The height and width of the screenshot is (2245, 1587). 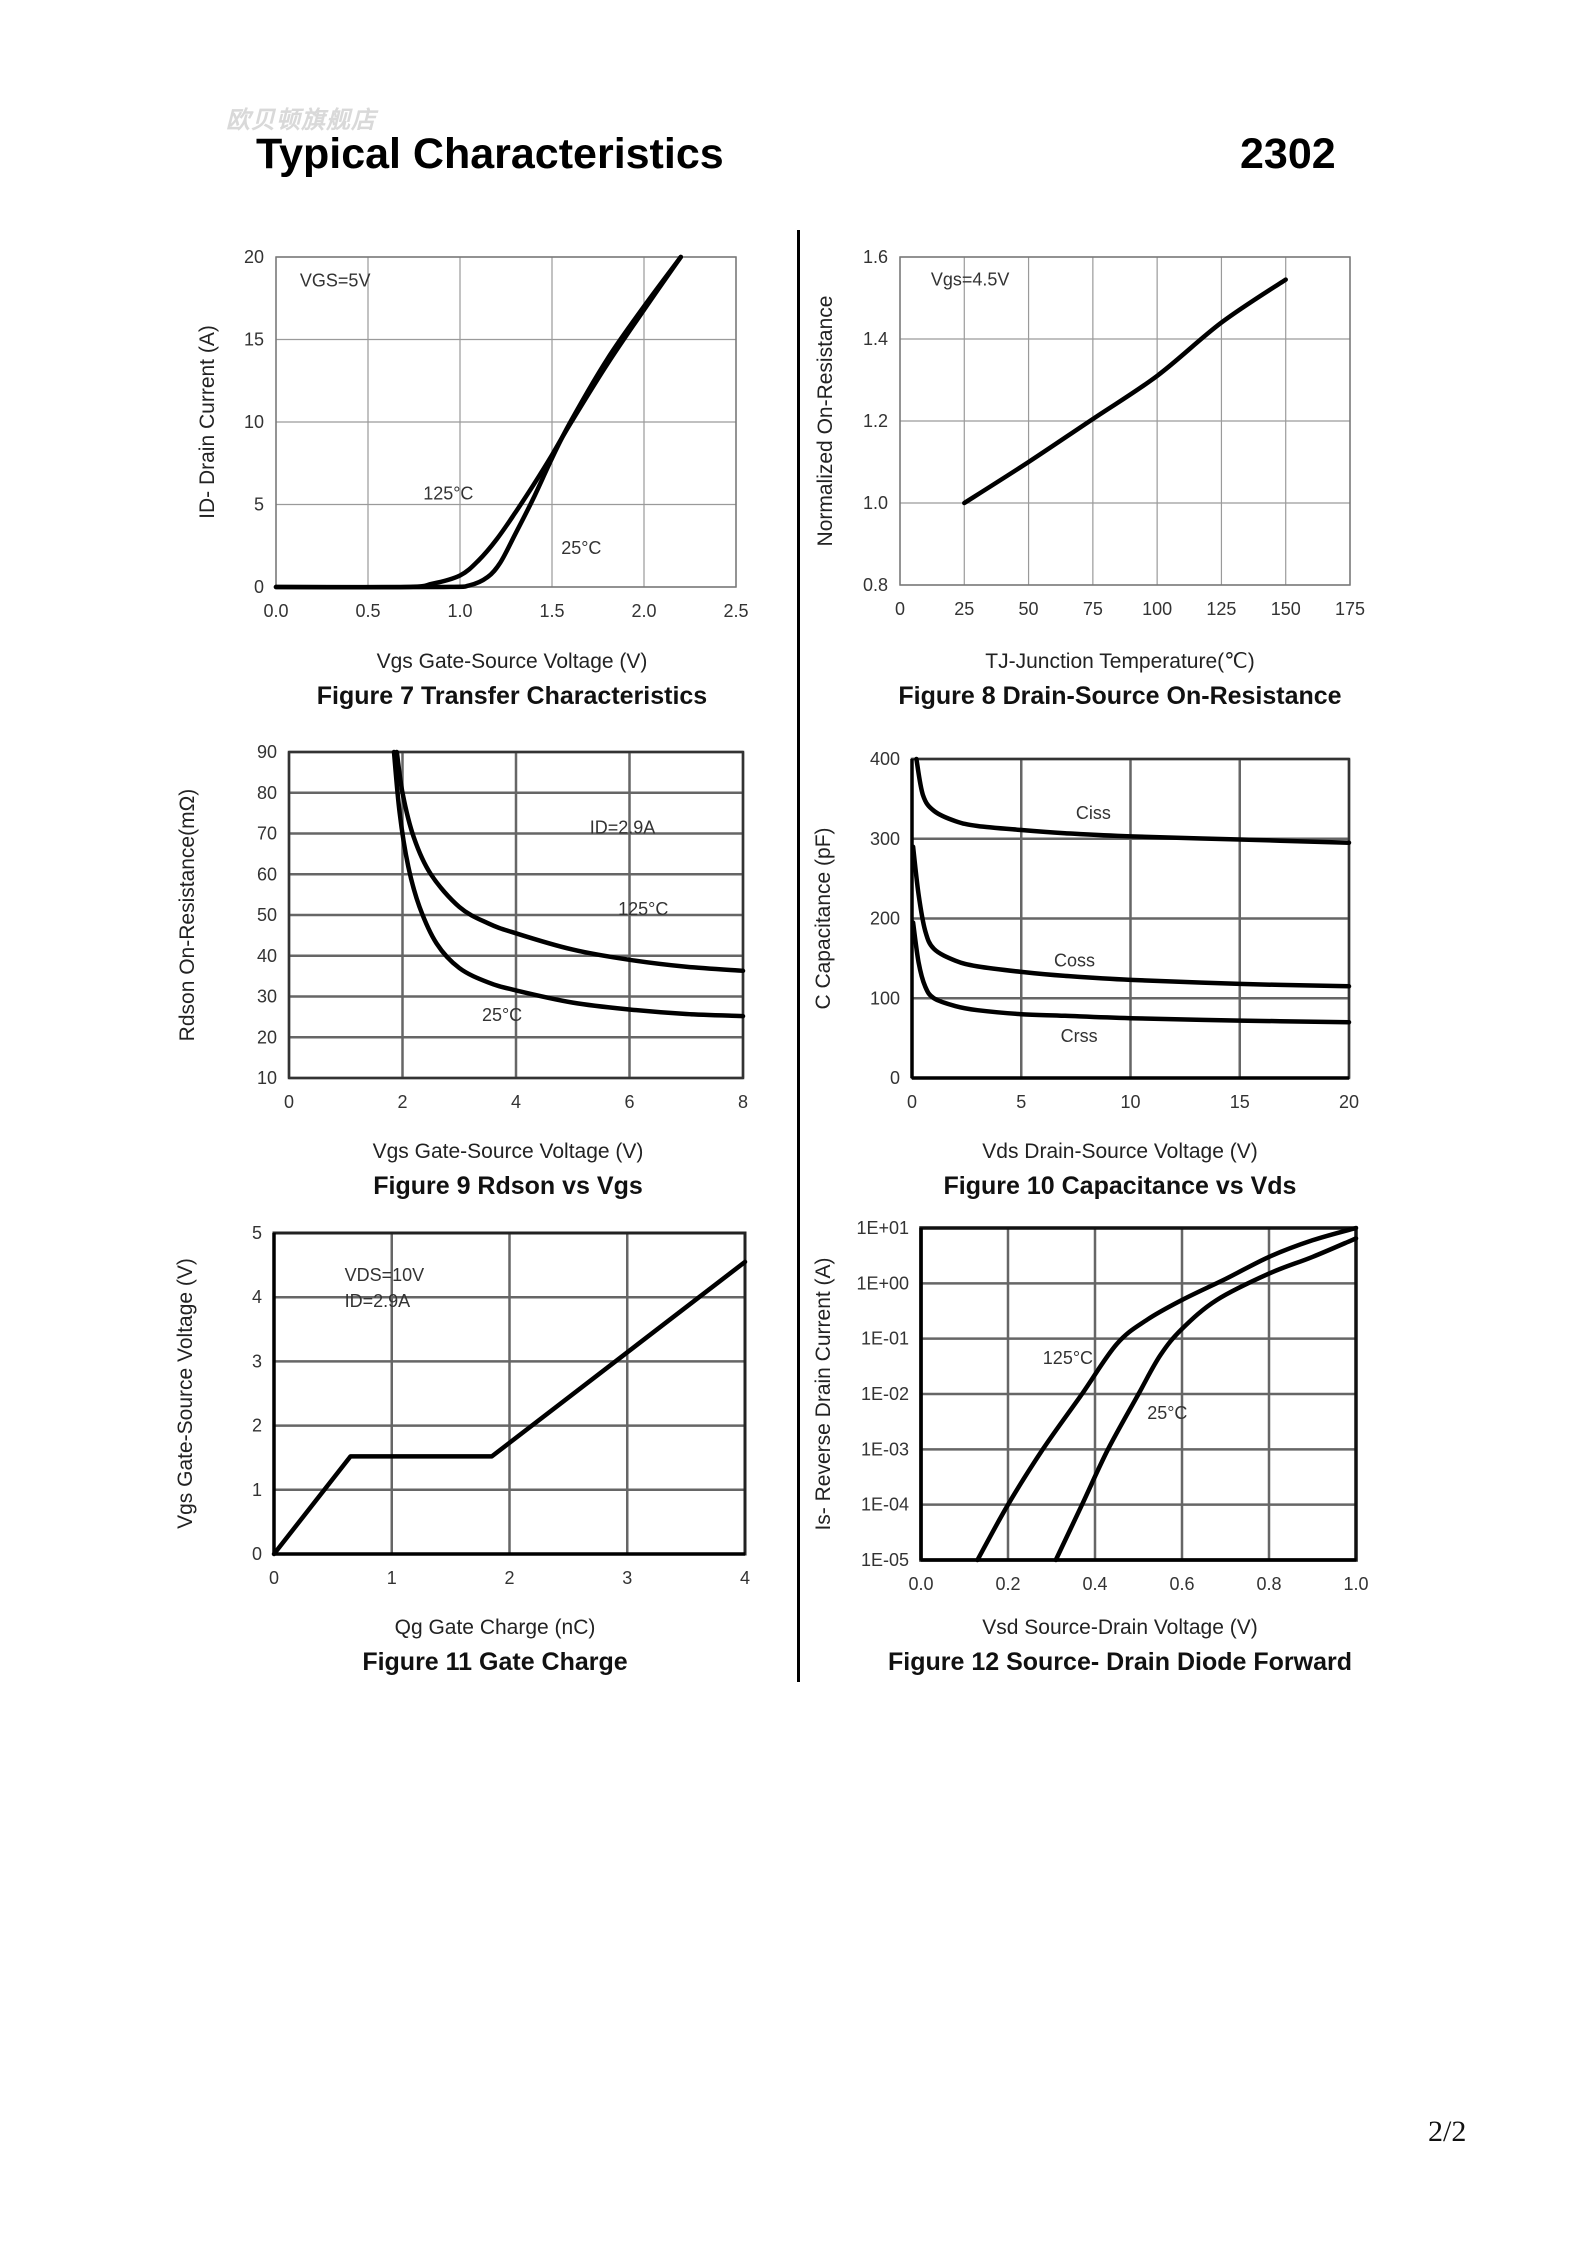 What do you see at coordinates (257, 1490) in the screenshot?
I see `fig11-ytick-label: 1` at bounding box center [257, 1490].